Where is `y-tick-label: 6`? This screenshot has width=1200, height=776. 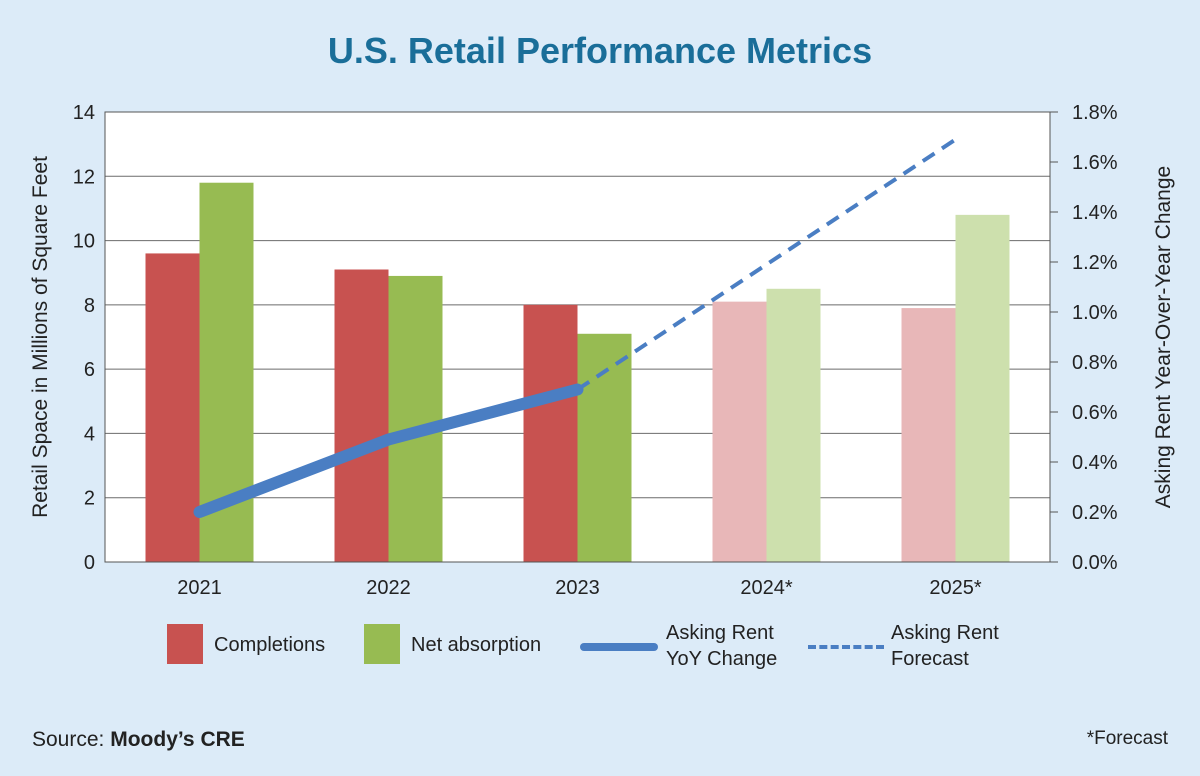 y-tick-label: 6 is located at coordinates (89, 370).